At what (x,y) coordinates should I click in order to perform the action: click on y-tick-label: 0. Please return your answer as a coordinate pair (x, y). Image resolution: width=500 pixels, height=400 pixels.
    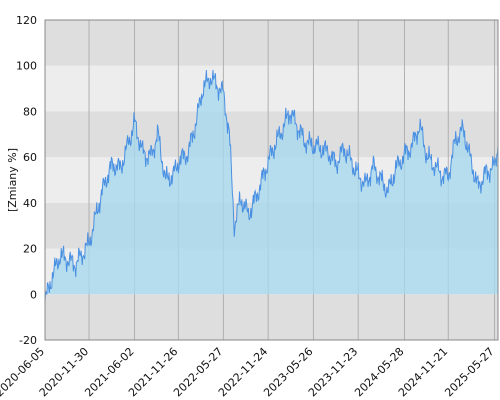
    Looking at the image, I should click on (33, 294).